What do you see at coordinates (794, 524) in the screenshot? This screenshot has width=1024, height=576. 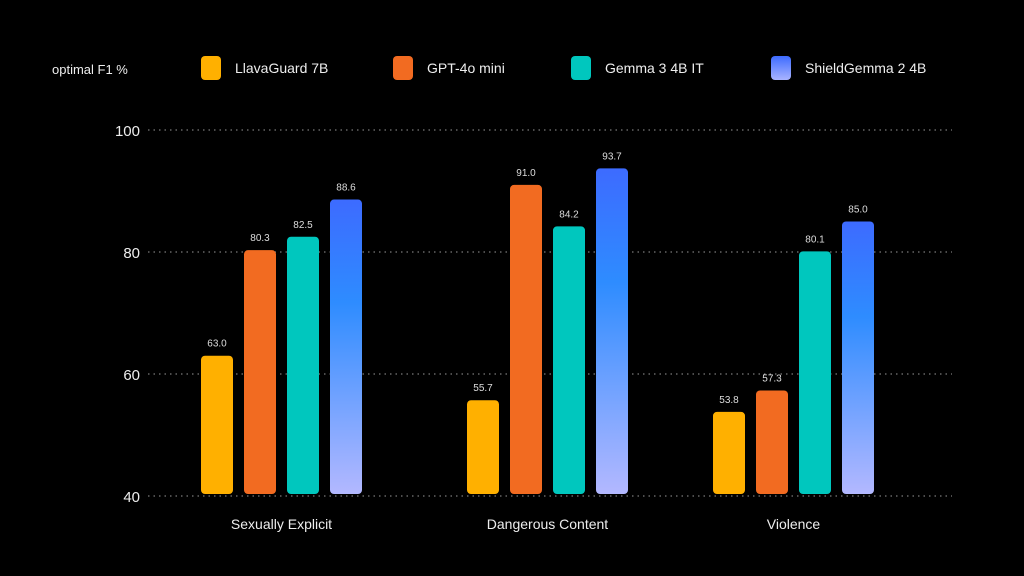 I see `x-tick-label: Violence` at bounding box center [794, 524].